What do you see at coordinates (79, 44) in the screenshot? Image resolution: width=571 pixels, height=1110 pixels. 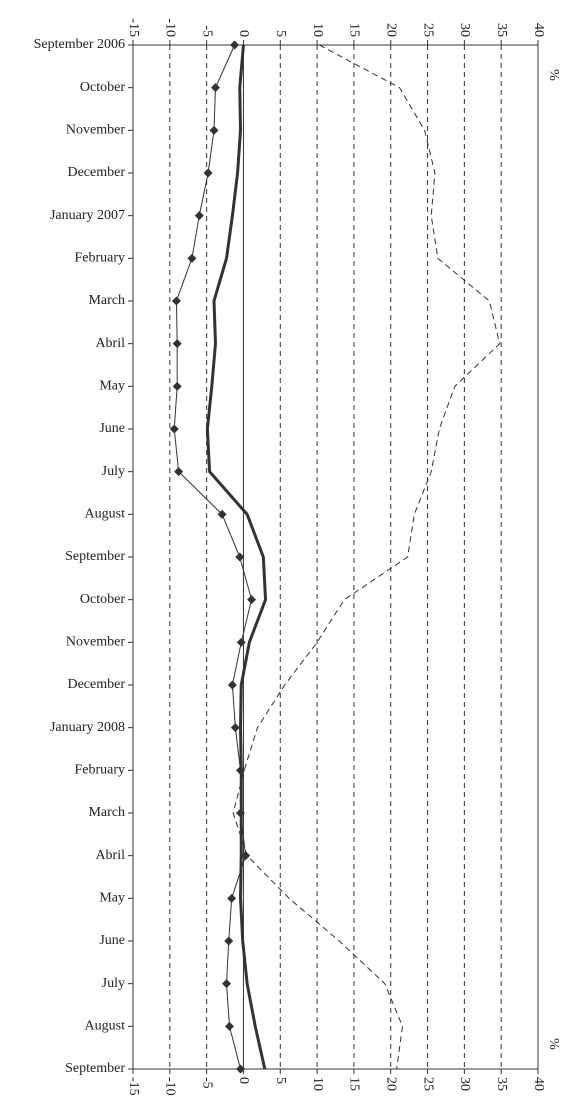 I see `y-tick-label: September 2006` at bounding box center [79, 44].